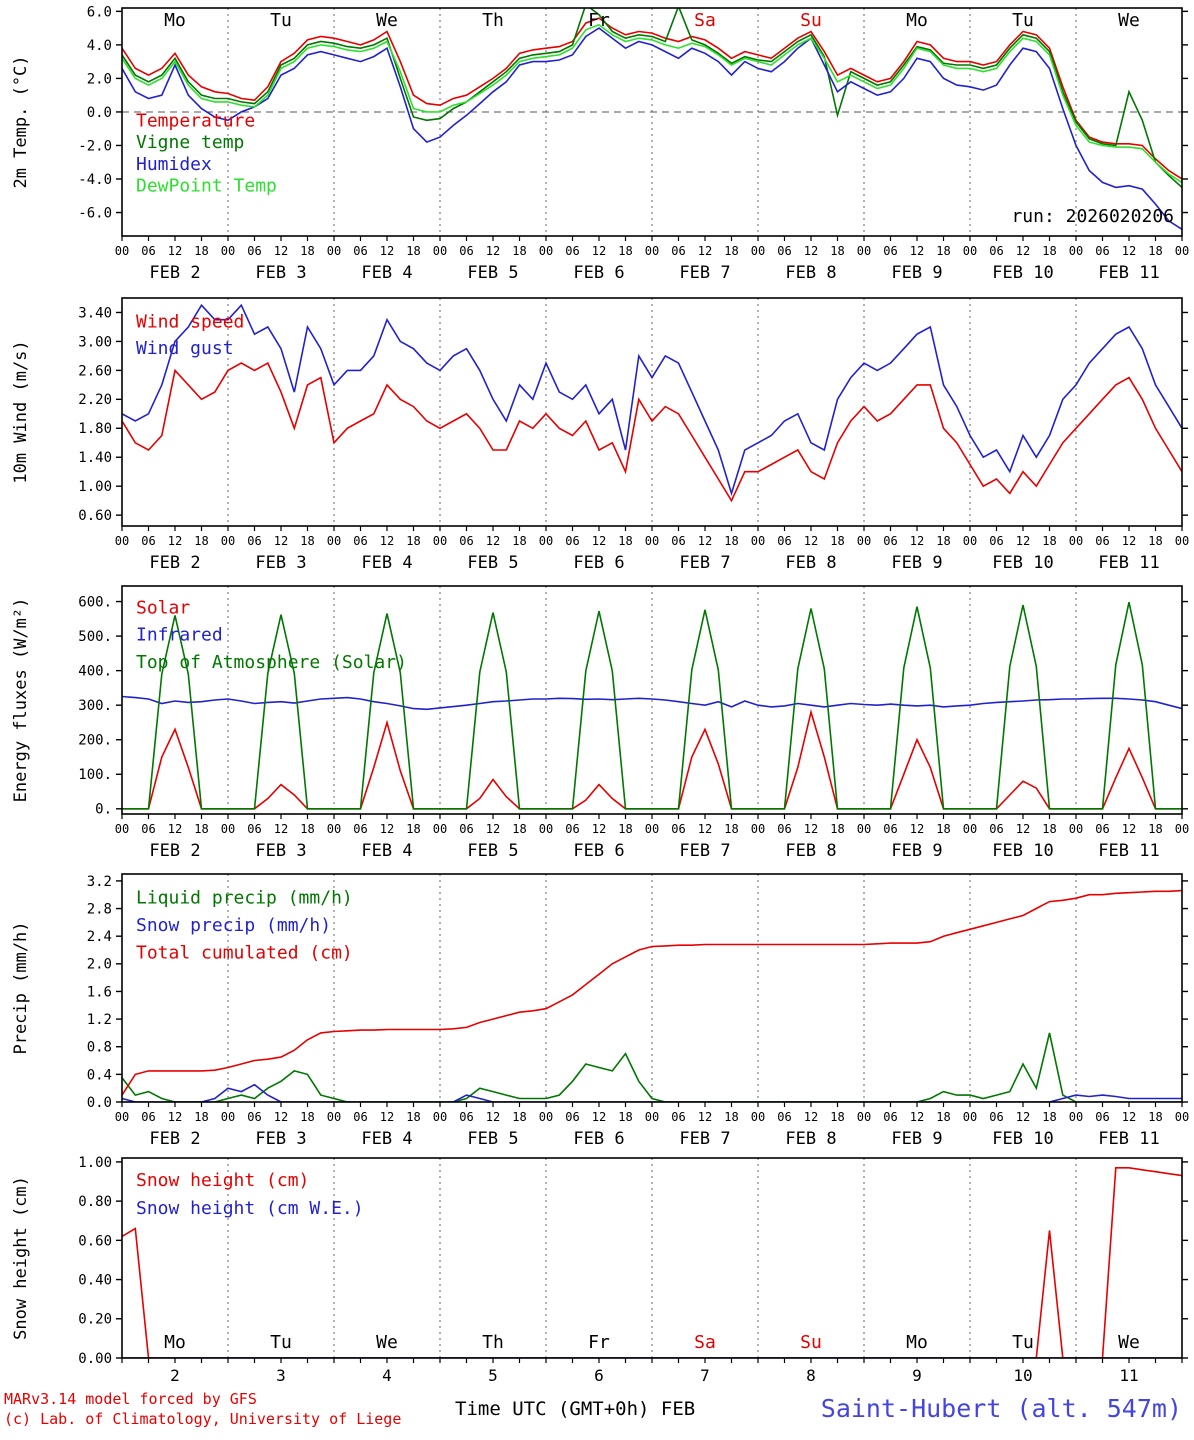 The height and width of the screenshot is (1440, 1194). What do you see at coordinates (95, 1320) in the screenshot?
I see `y-tick-label: 0.20` at bounding box center [95, 1320].